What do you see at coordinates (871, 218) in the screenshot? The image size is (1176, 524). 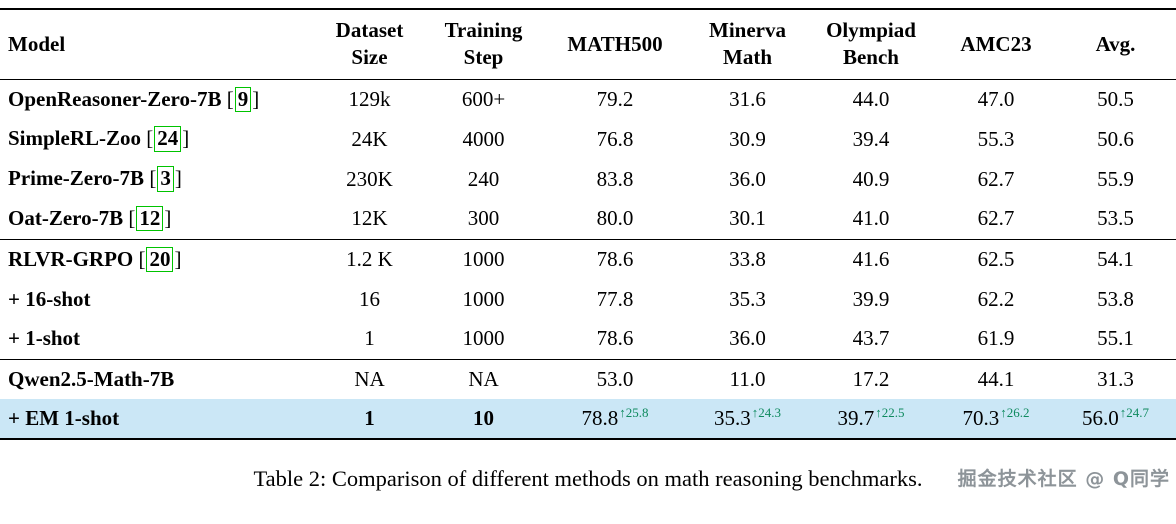 I see `value-cell: 41.0` at bounding box center [871, 218].